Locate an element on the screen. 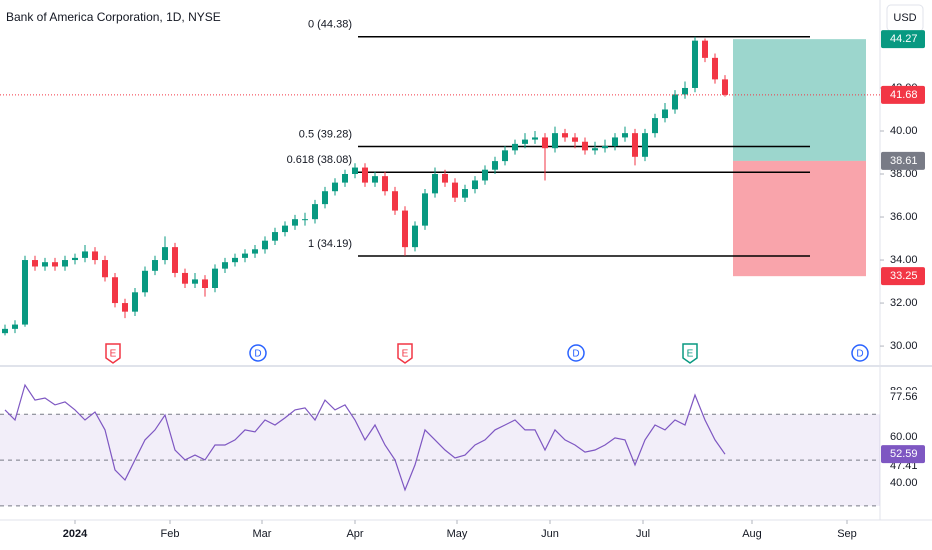  last-price-tag-bg is located at coordinates (903, 94).